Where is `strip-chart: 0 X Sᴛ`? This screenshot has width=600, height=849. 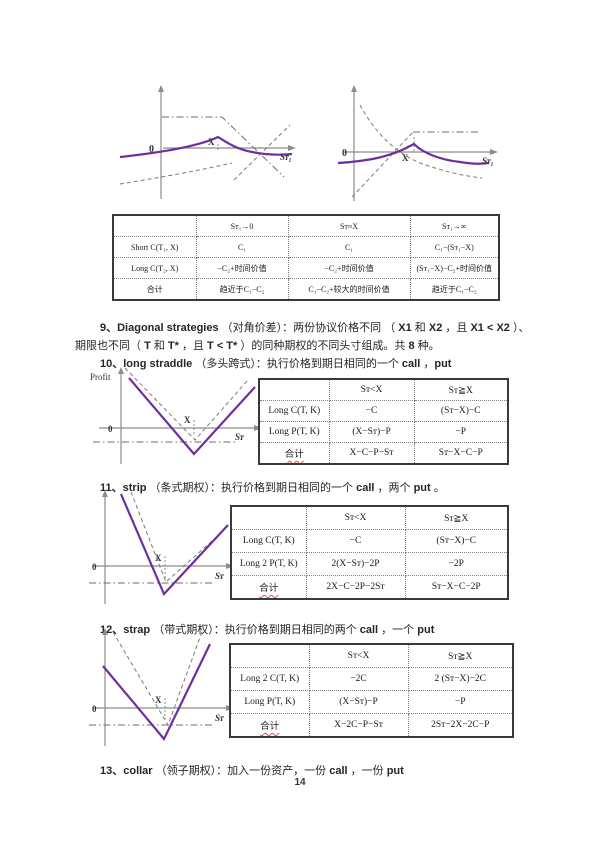
strip-chart: 0 X Sᴛ is located at coordinates (161, 547).